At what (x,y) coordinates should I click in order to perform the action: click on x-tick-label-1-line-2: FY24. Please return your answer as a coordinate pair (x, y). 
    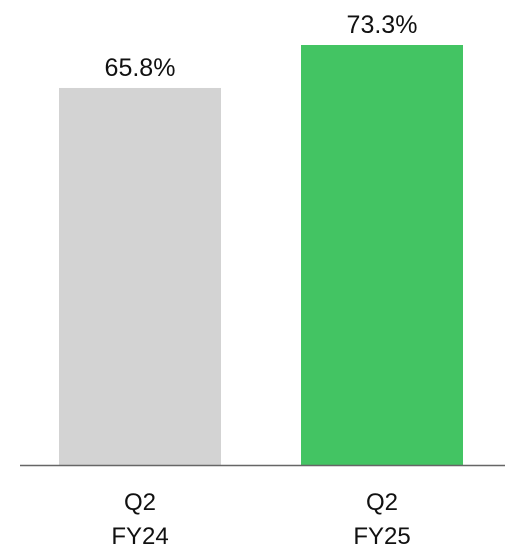
    Looking at the image, I should click on (139, 536).